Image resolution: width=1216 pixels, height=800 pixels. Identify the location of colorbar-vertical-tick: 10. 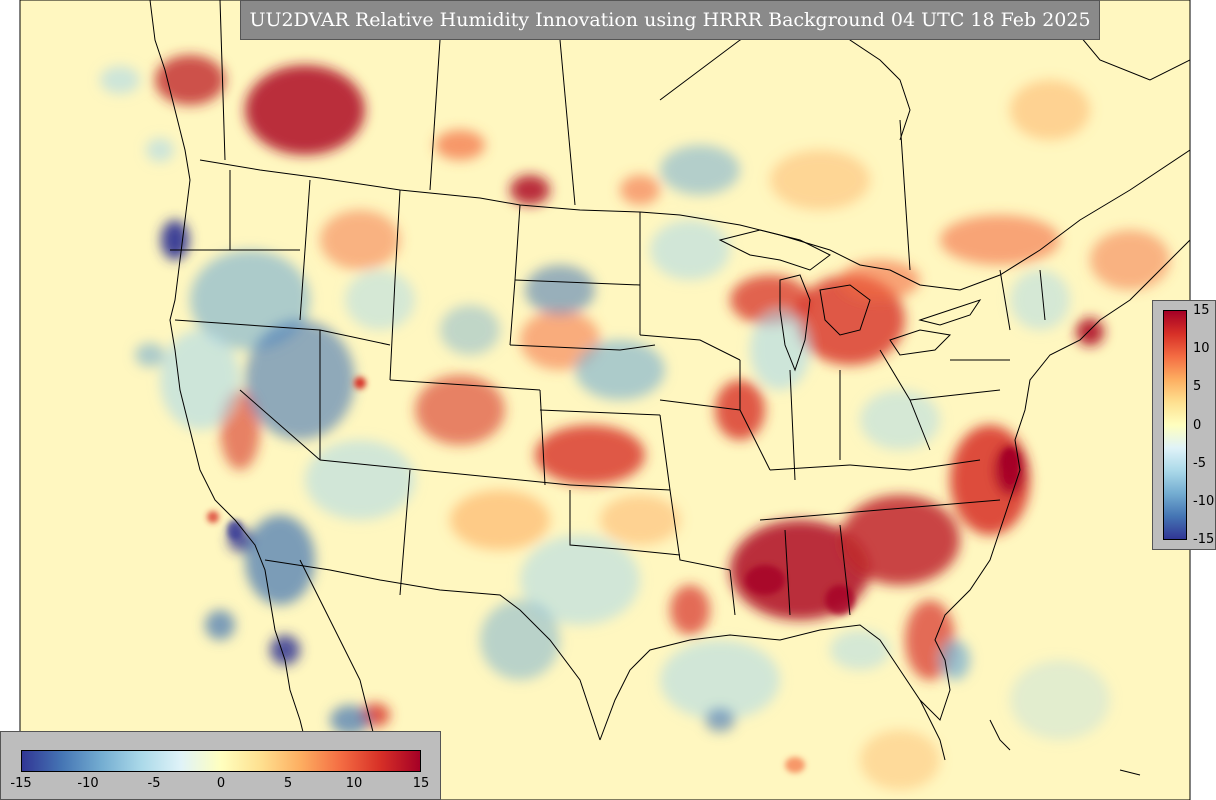
(1201, 348).